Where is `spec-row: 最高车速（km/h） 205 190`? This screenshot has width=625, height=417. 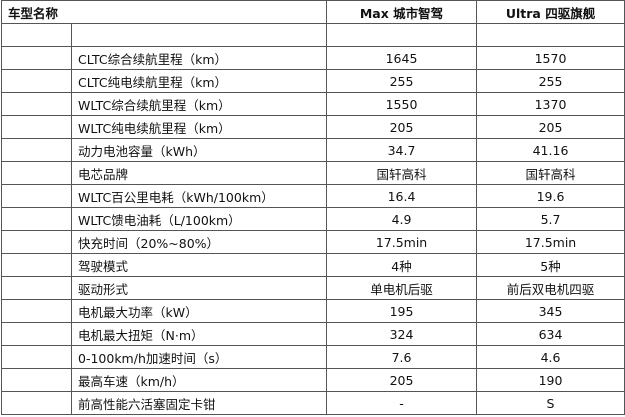
spec-row: 最高车速（km/h） 205 190 is located at coordinates (313, 380).